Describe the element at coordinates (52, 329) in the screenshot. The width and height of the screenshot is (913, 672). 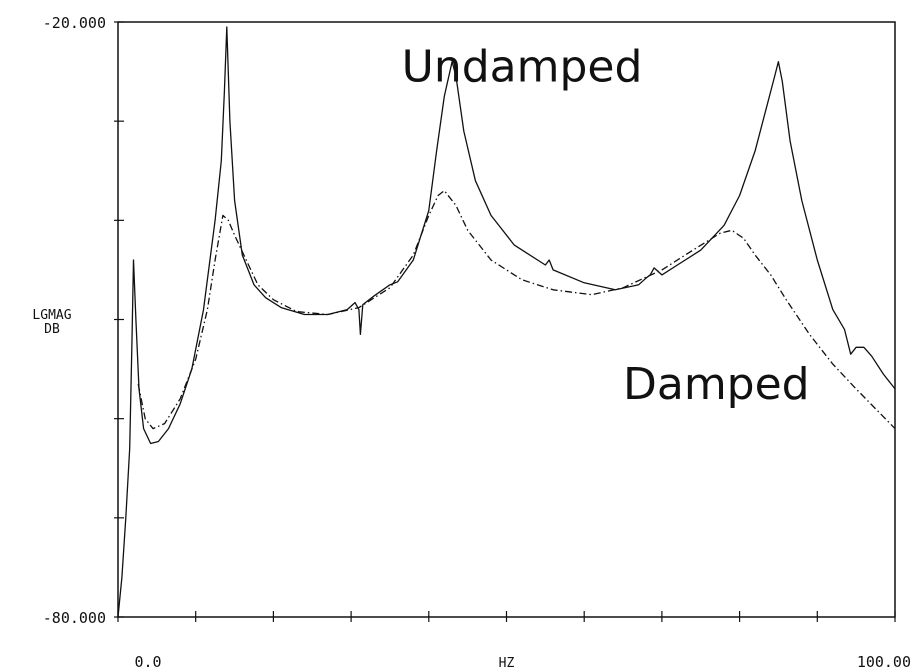
I see `y-axis-label-line2: DB` at that location.